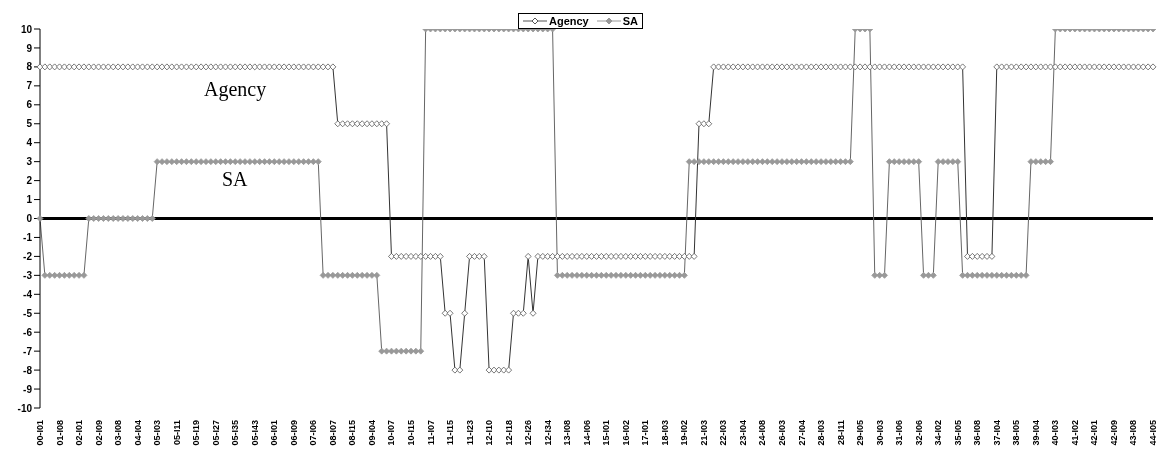 The width and height of the screenshot is (1161, 470). I want to click on x-tick-label: 09-I04, so click(371, 433).